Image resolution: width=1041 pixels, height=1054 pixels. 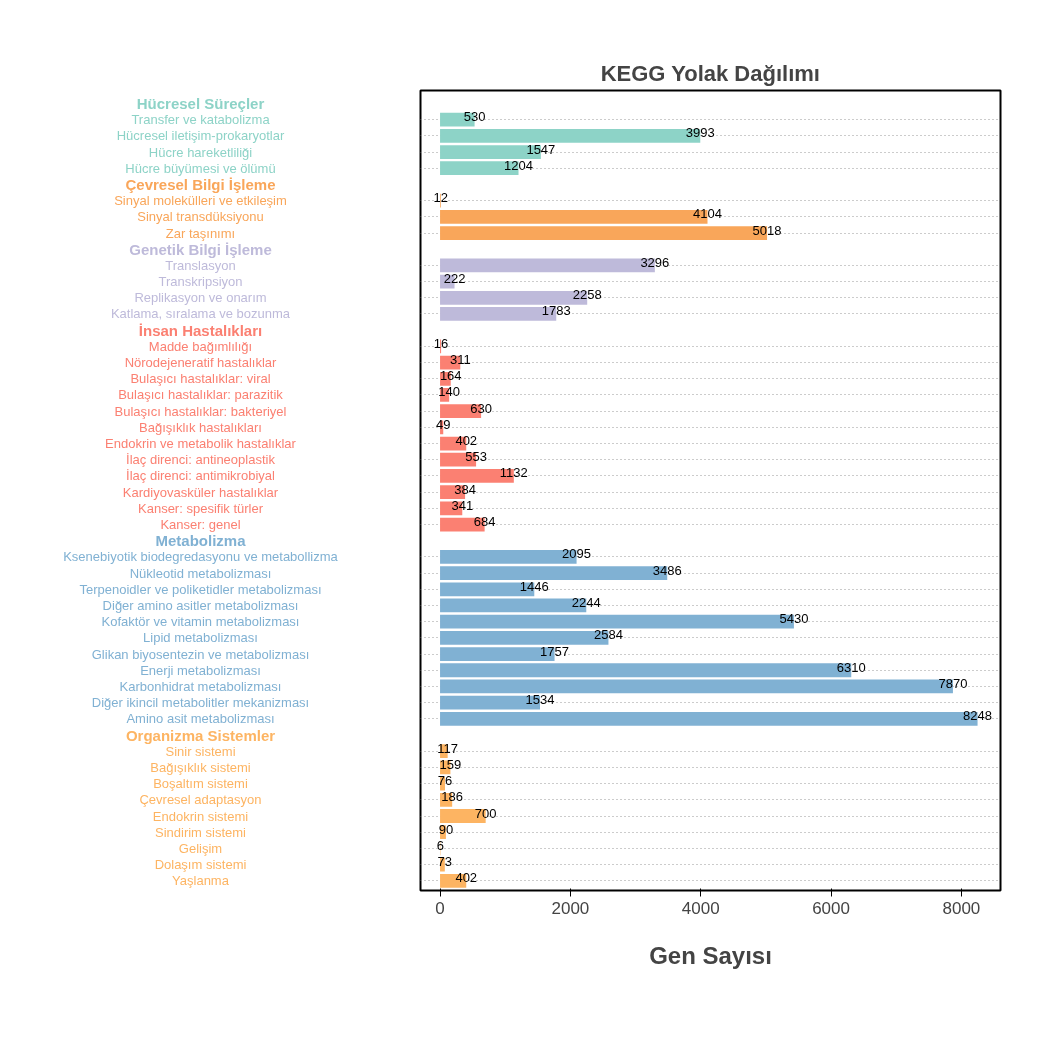 What do you see at coordinates (485, 813) in the screenshot?
I see `data-label: 700` at bounding box center [485, 813].